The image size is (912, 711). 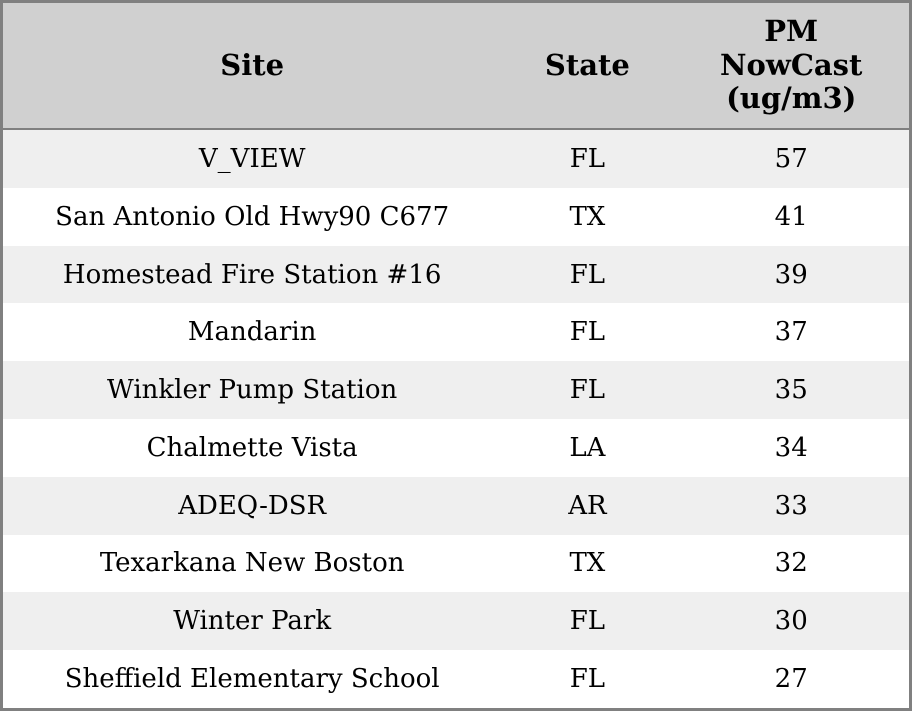 What do you see at coordinates (791, 66) in the screenshot?
I see `column-header-pm-nowcast: PM NowCast (ug/m3)` at bounding box center [791, 66].